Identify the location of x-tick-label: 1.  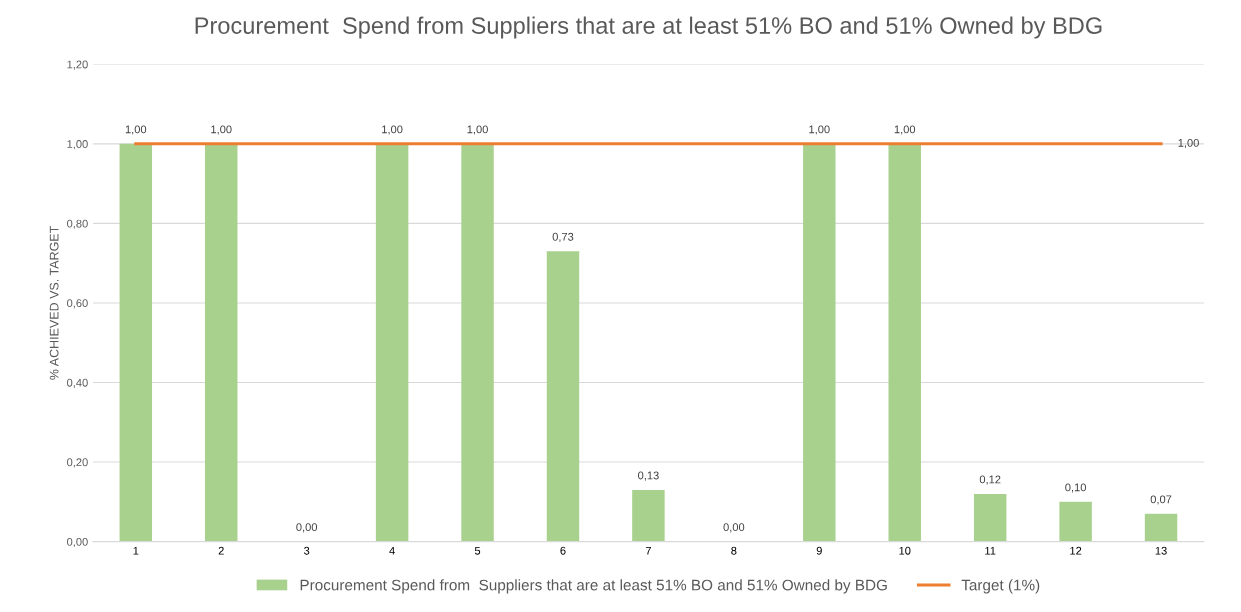
(136, 550).